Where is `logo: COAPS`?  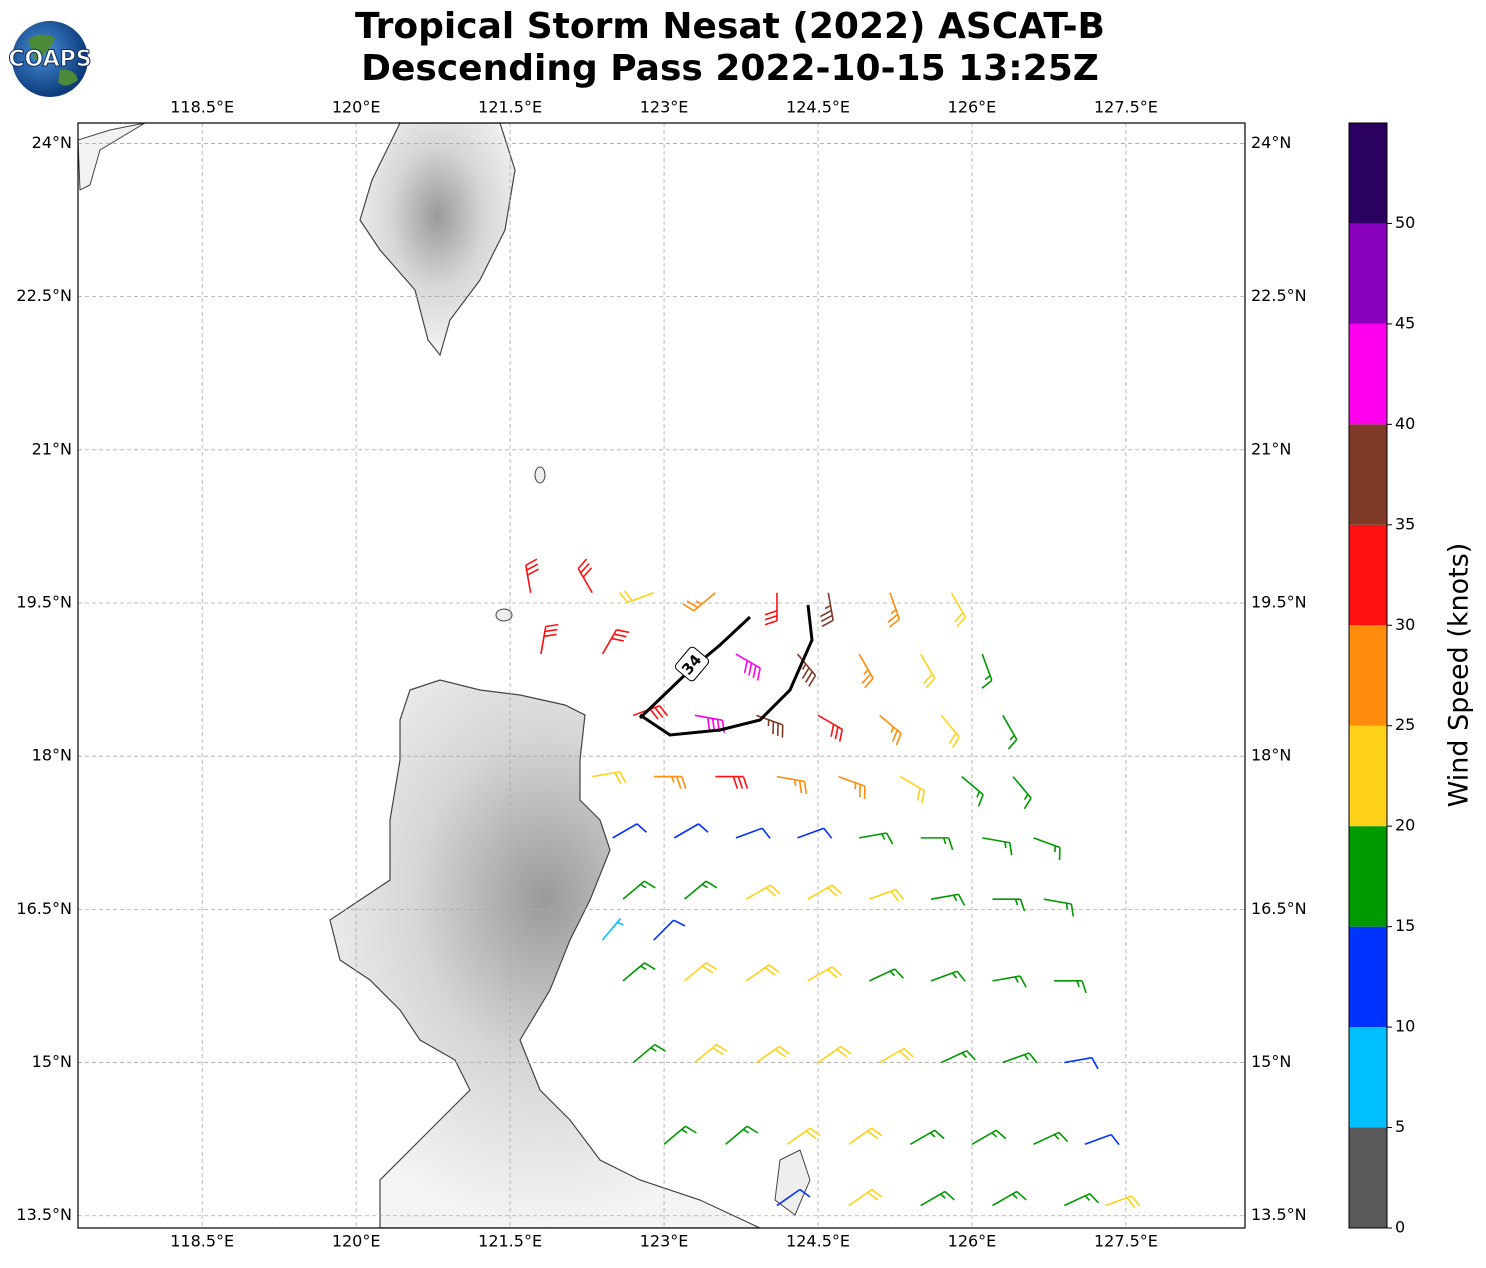 logo: COAPS is located at coordinates (50, 59).